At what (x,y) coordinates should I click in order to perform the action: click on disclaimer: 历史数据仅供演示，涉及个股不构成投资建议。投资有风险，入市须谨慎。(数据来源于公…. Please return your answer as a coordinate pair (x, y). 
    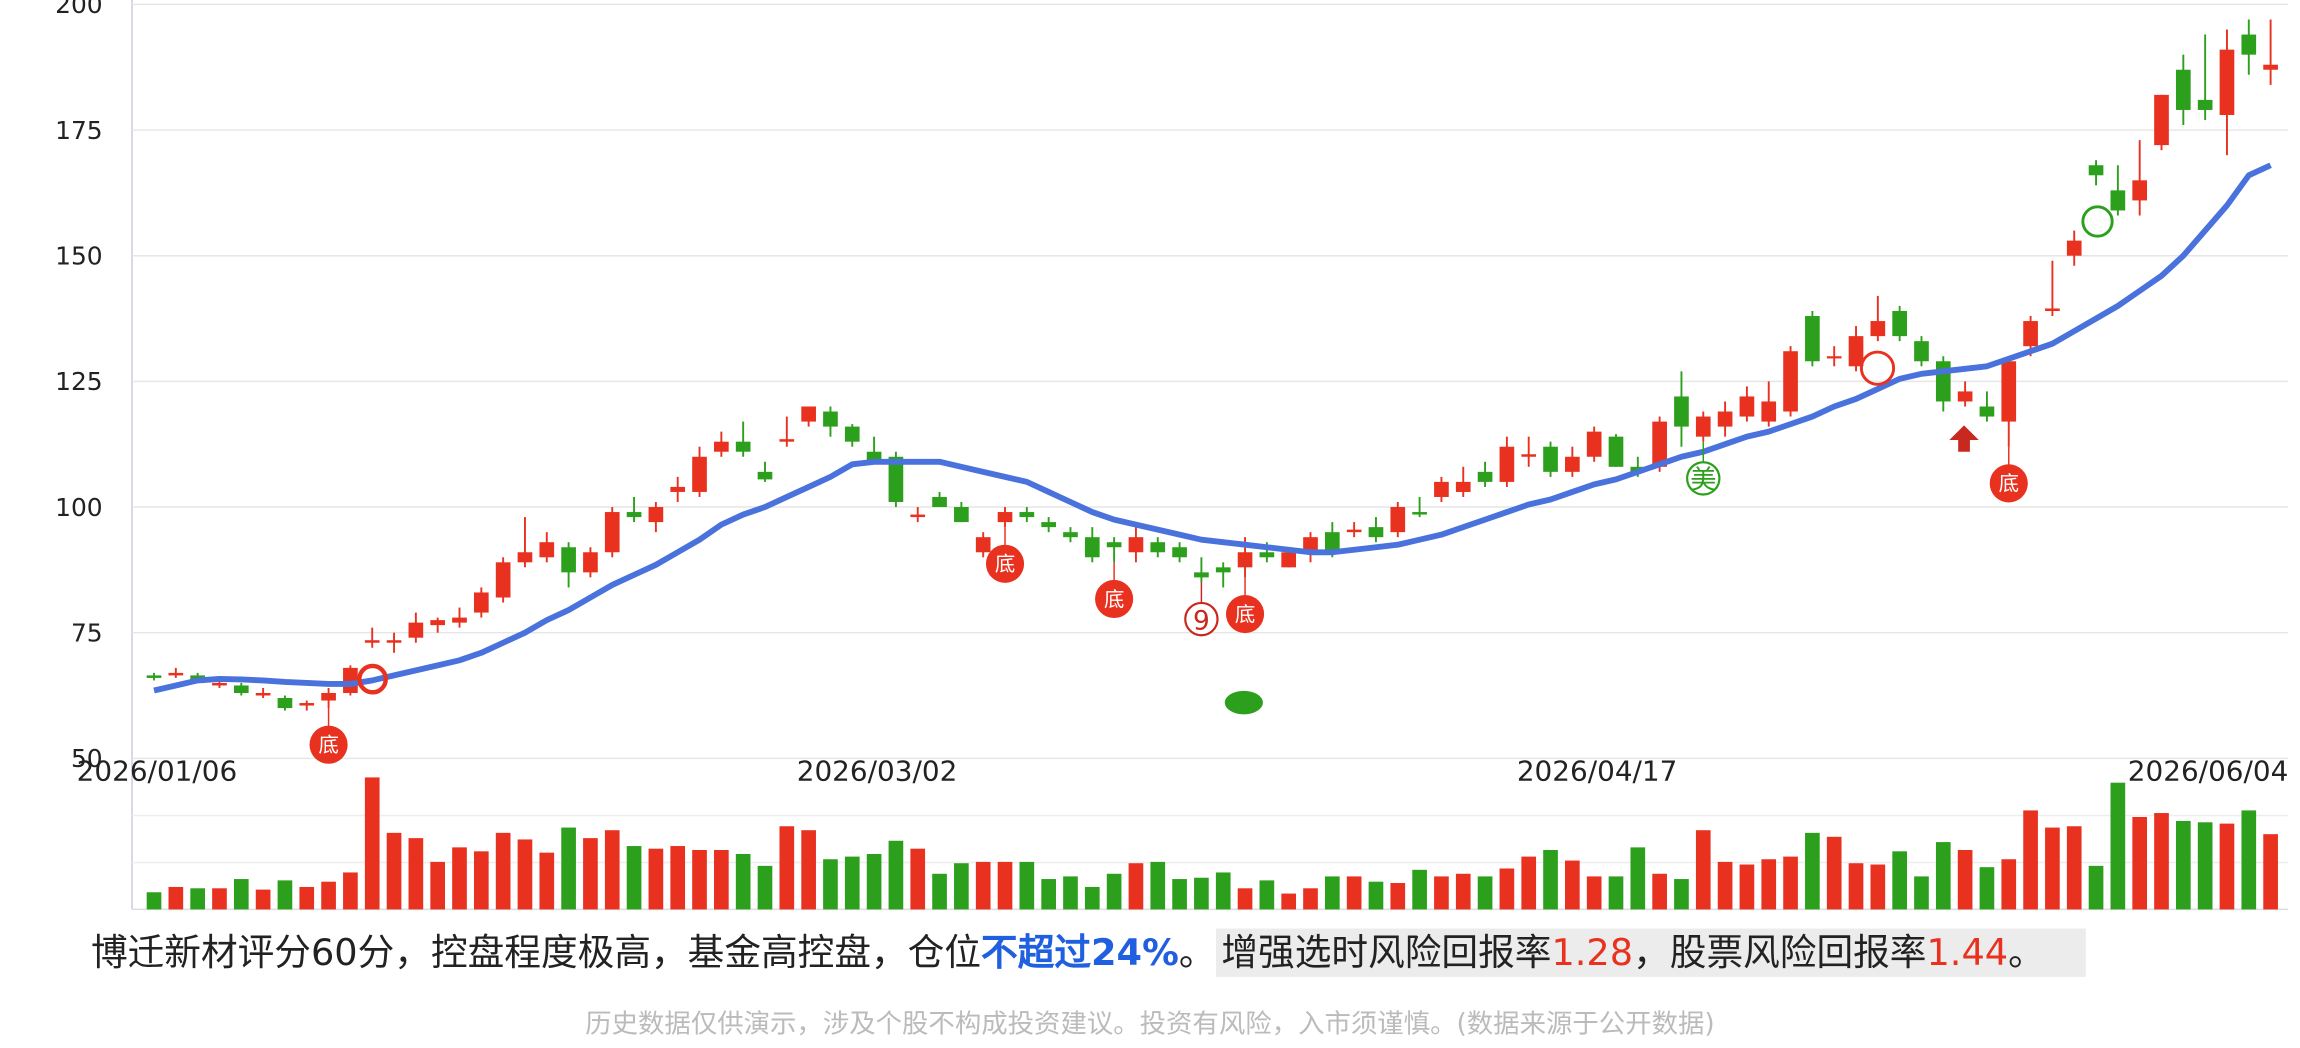
    Looking at the image, I should click on (1150, 1024).